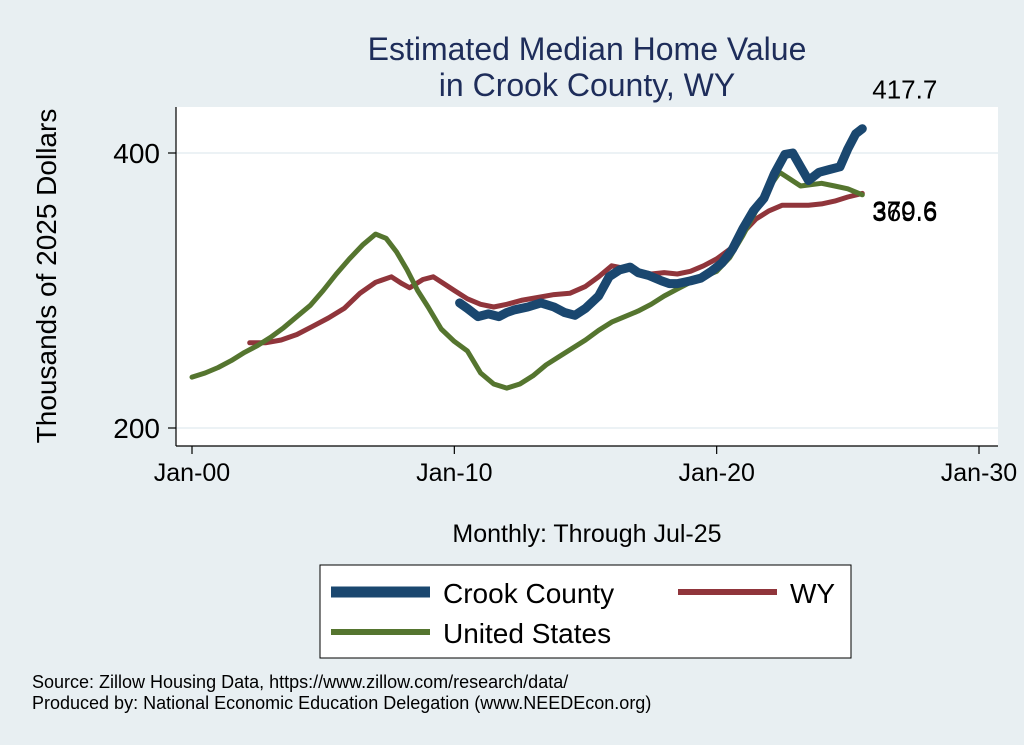 This screenshot has width=1024, height=745. What do you see at coordinates (587, 49) in the screenshot?
I see `chart-title-line1: Estimated Median Home Value` at bounding box center [587, 49].